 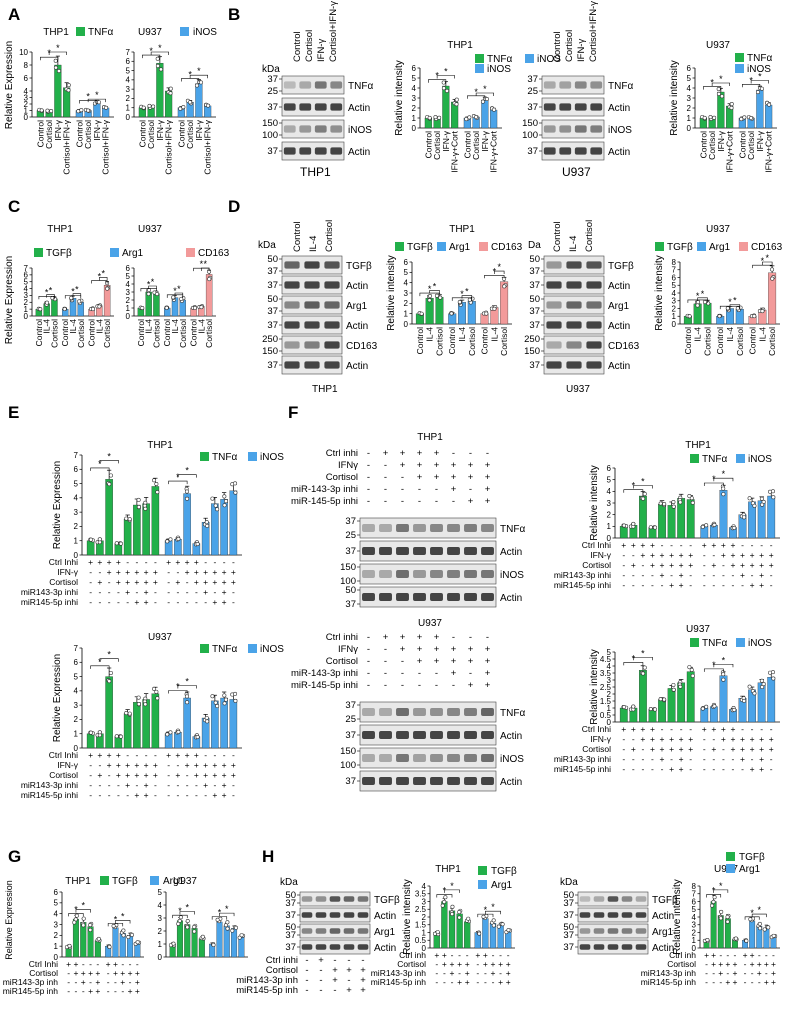 I want to click on y-tick-label: 2.5, so click(x=421, y=909).